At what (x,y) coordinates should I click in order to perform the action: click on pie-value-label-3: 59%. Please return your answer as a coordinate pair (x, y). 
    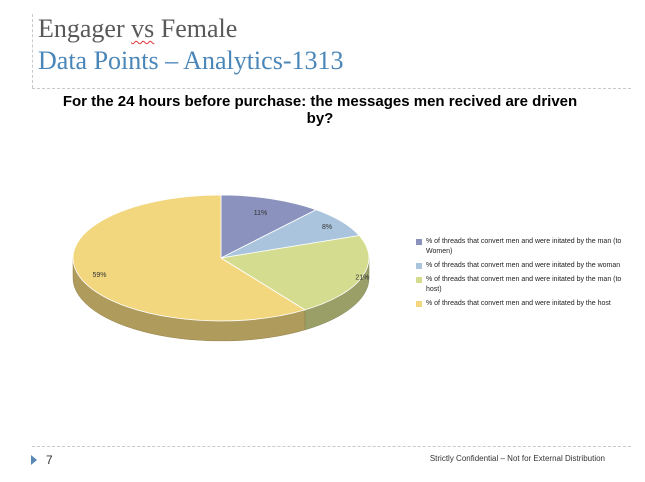
    Looking at the image, I should click on (99, 275).